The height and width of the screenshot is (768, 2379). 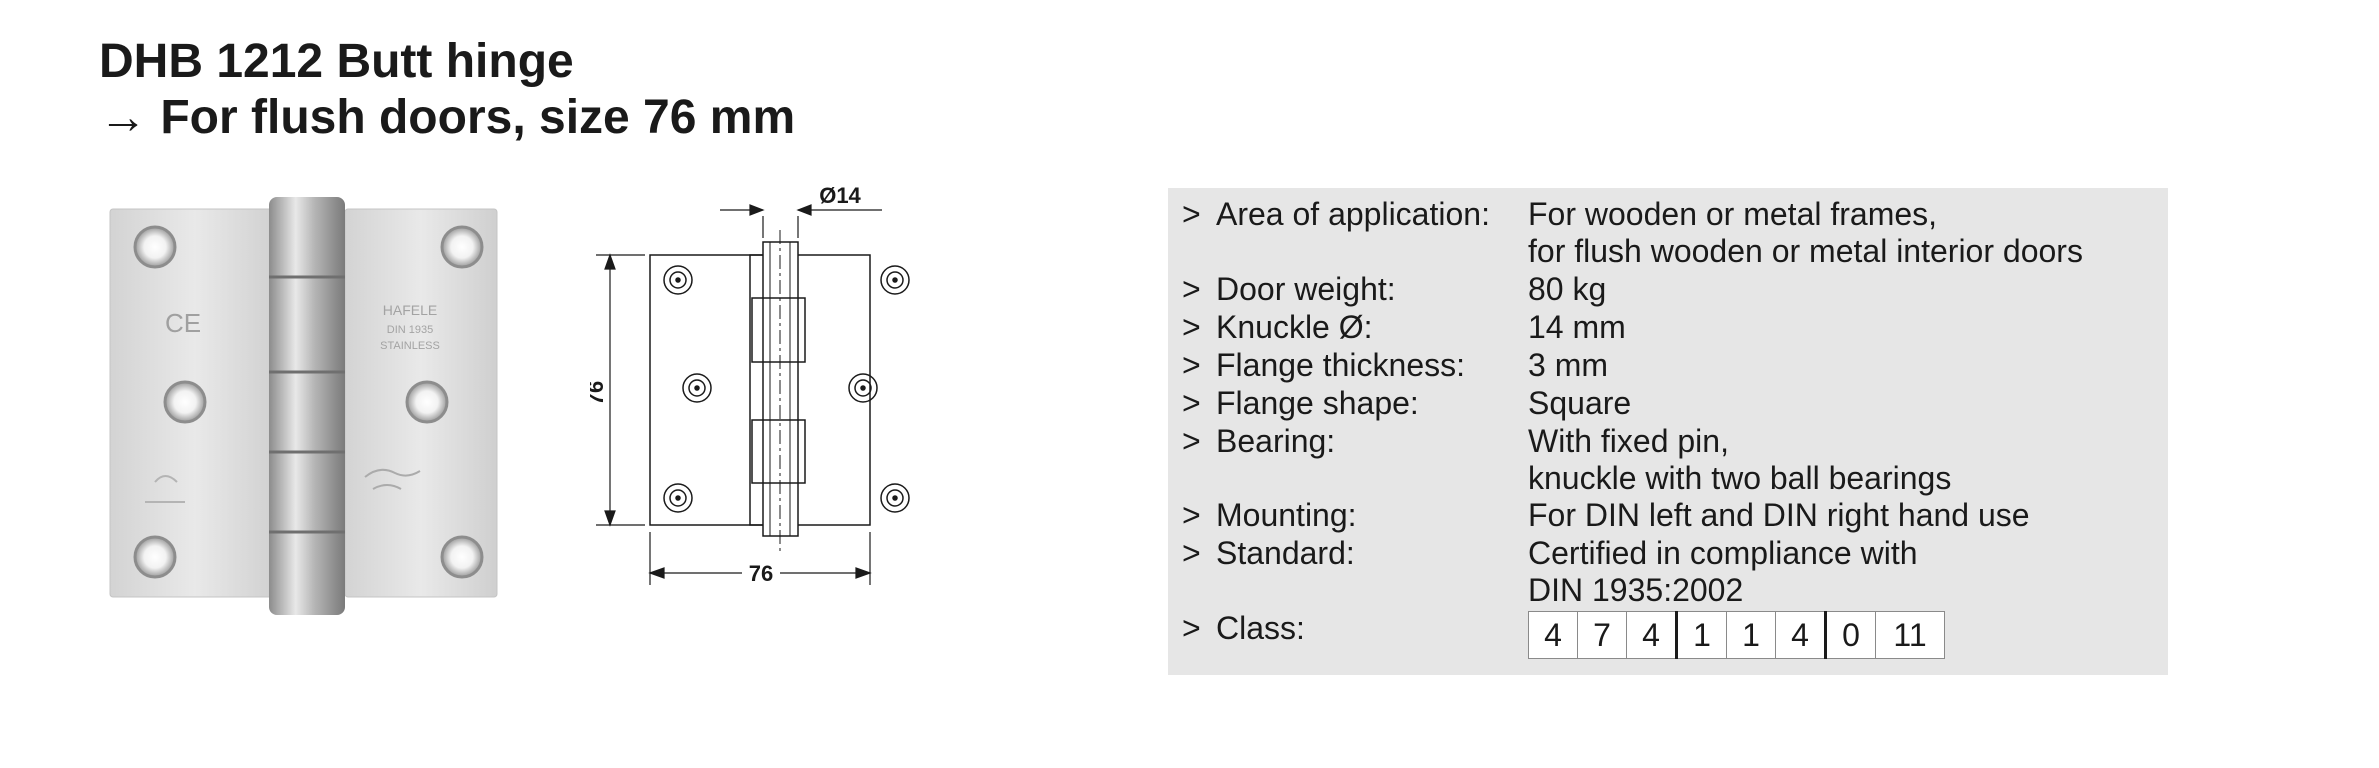 I want to click on spec-value-line: for flush wooden or metal interior doors, so click(x=1805, y=251).